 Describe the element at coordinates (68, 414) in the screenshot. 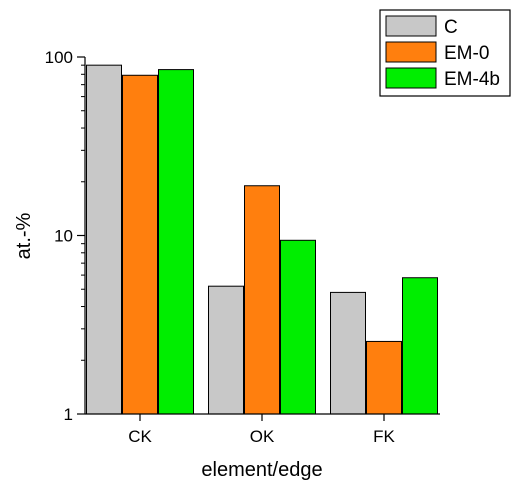

I see `y-tick-label: 1` at that location.